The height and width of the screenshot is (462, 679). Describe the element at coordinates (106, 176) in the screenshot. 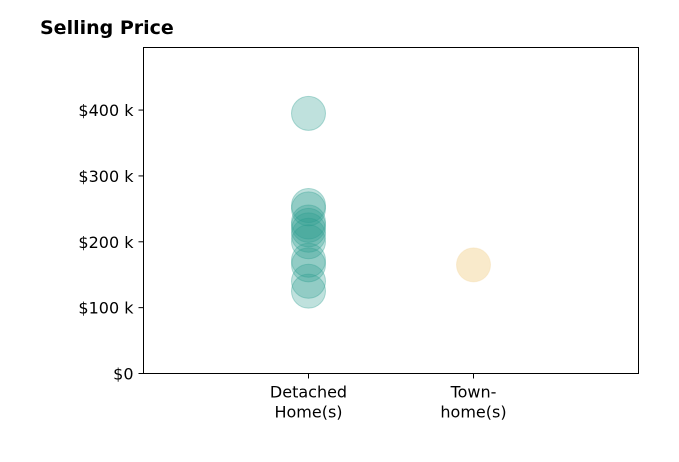

I see `y-tick-label: $300 k` at that location.